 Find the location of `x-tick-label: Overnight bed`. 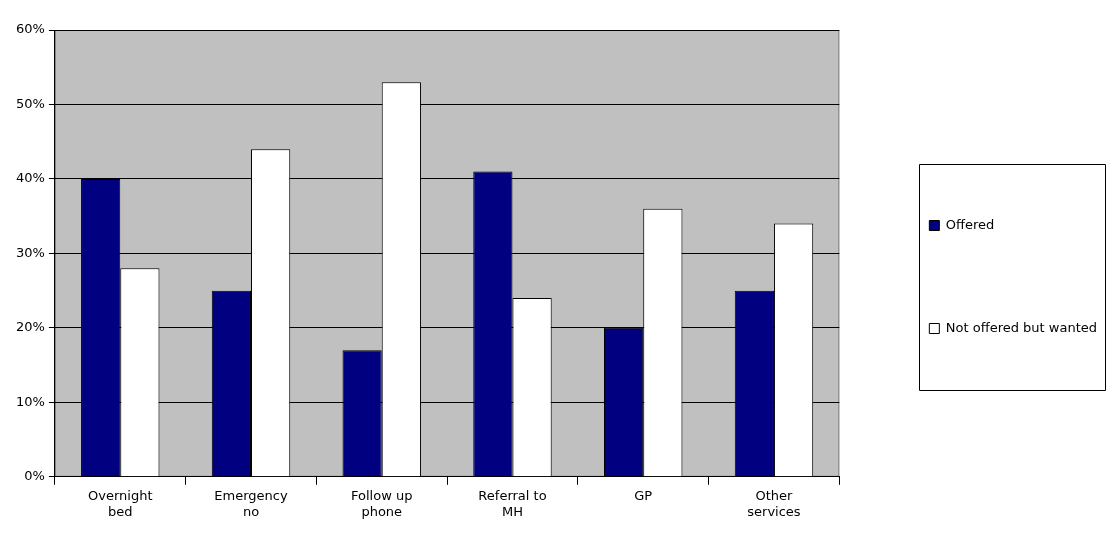

x-tick-label: Overnight bed is located at coordinates (120, 503).